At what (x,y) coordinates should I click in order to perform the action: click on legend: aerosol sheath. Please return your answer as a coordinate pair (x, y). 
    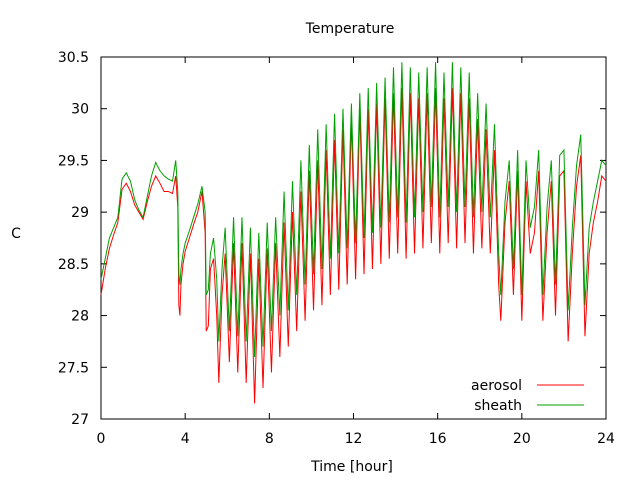
    Looking at the image, I should click on (527, 396).